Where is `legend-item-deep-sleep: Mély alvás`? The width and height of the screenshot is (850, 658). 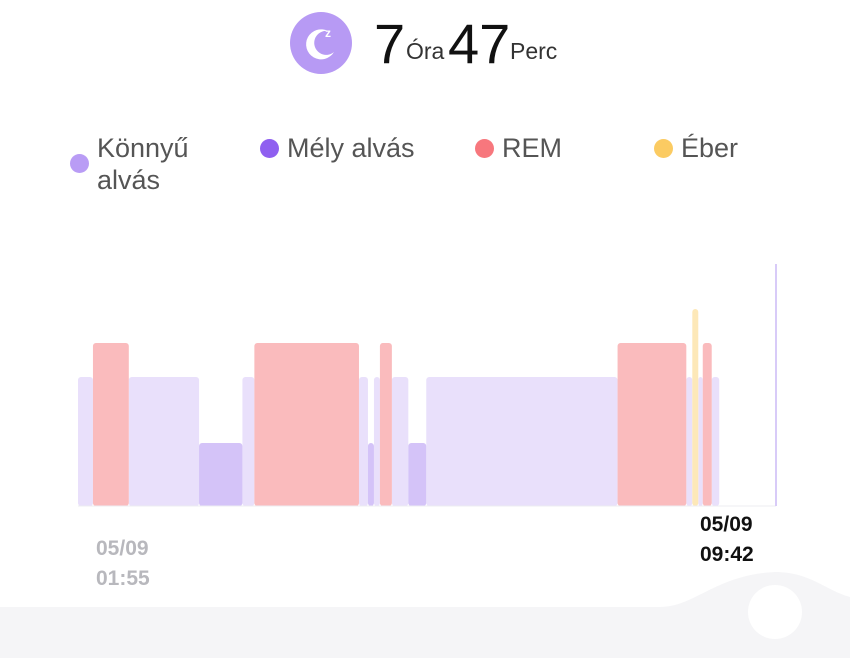
legend-item-deep-sleep: Mély alvás is located at coordinates (345, 149).